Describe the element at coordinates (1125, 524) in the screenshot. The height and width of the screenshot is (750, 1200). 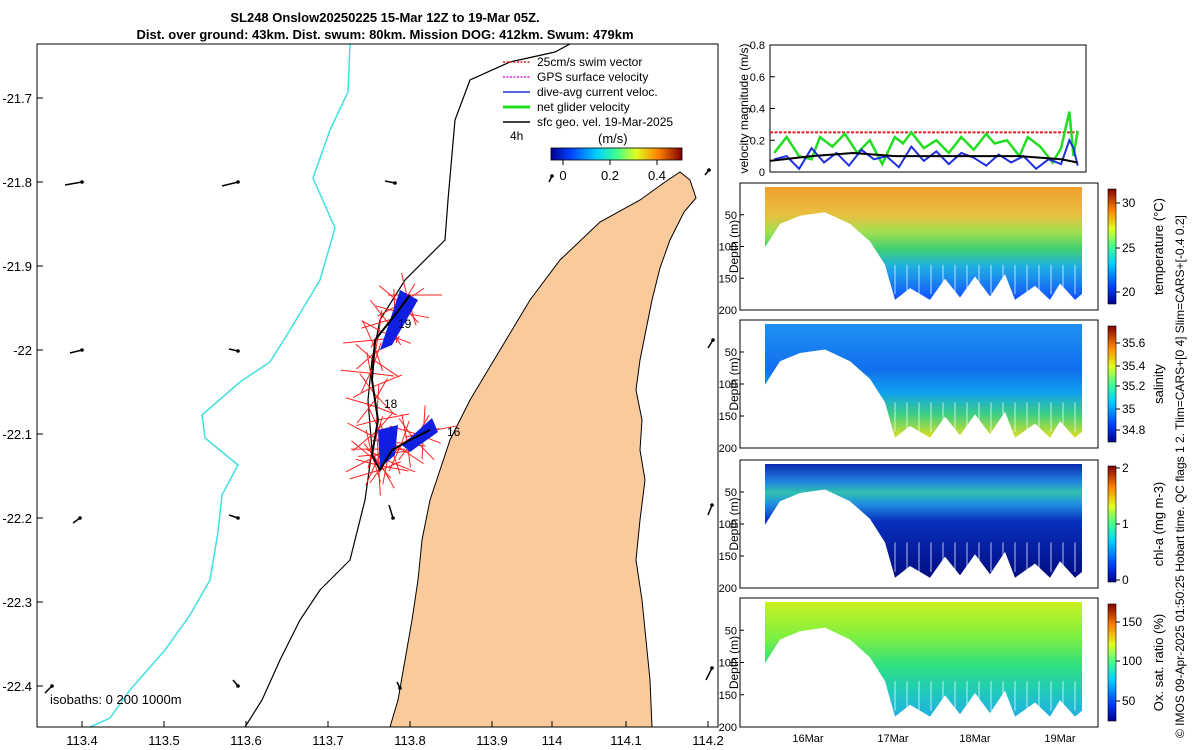
I see `profile-colorbar-tick-label: 1` at that location.